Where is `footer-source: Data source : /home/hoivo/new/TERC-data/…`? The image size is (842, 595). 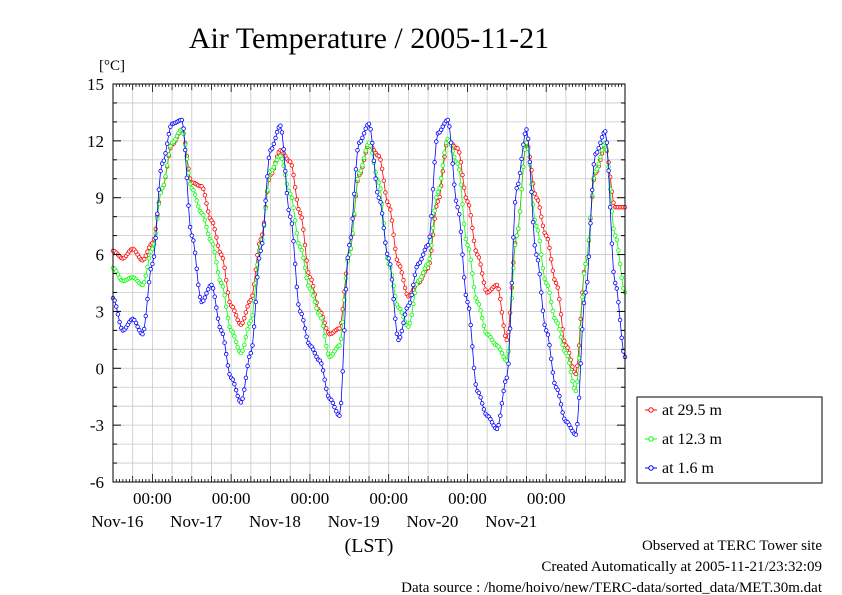 footer-source: Data source : /home/hoivo/new/TERC-data/… is located at coordinates (612, 587).